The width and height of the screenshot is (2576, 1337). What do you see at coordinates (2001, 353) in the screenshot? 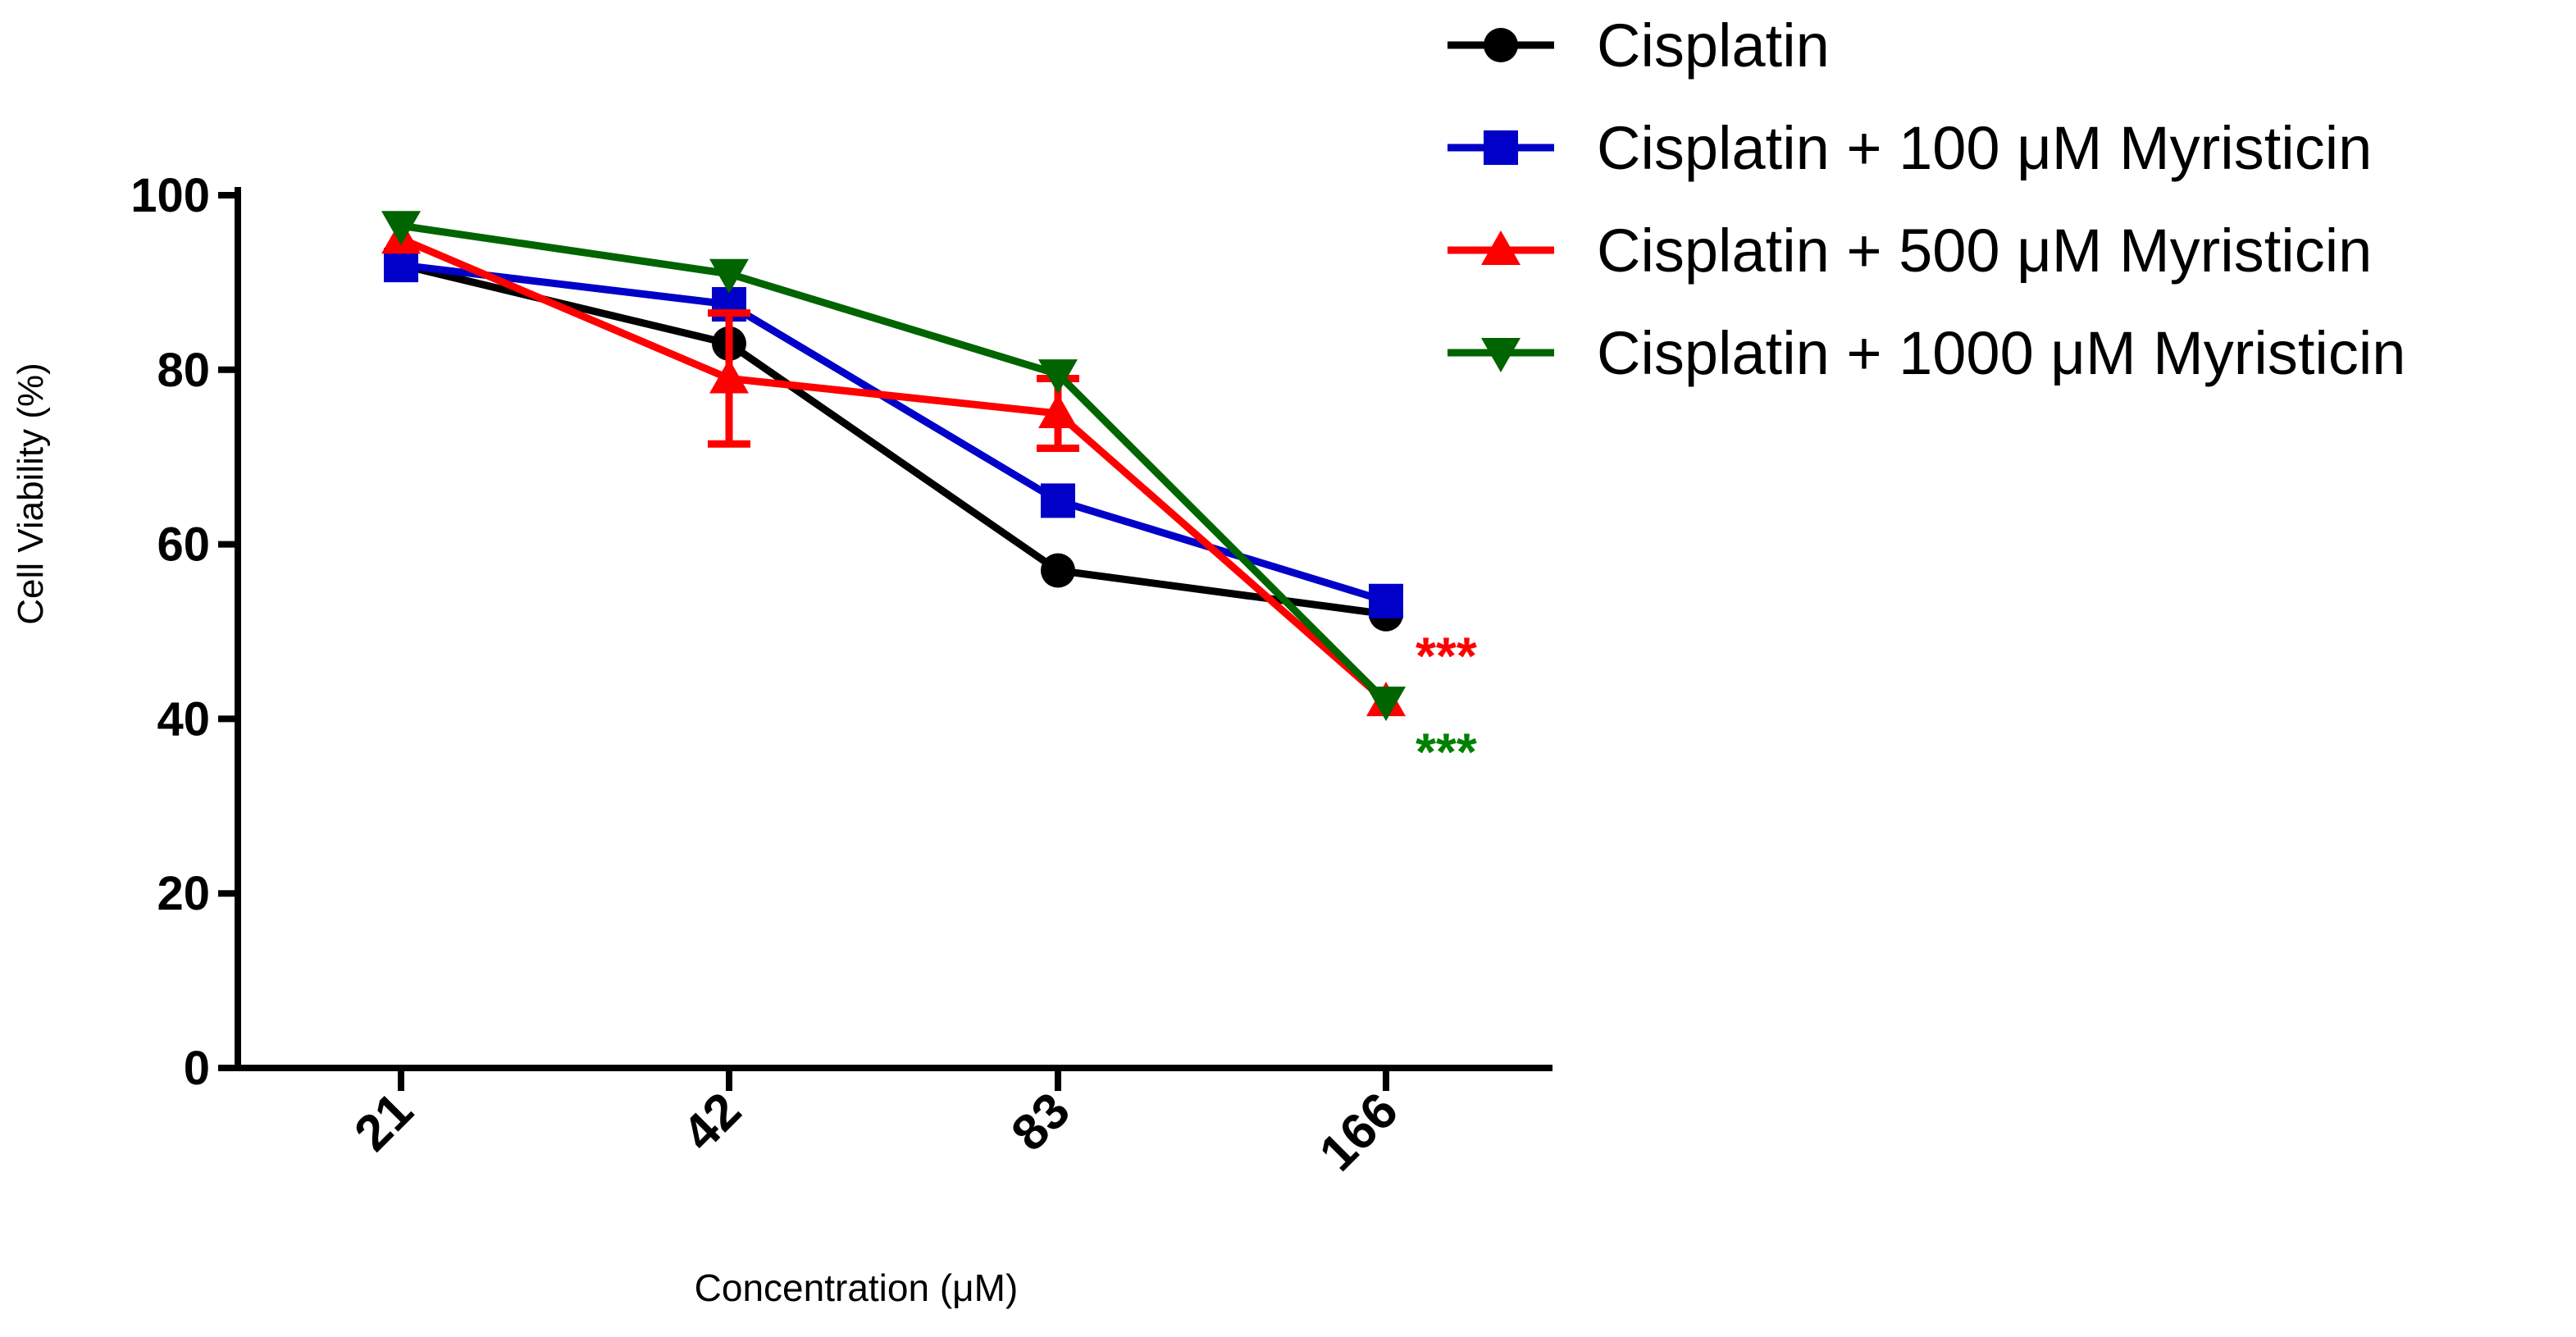
I see `legend-label: Cisplatin + 1000 μM Myristicin` at bounding box center [2001, 353].